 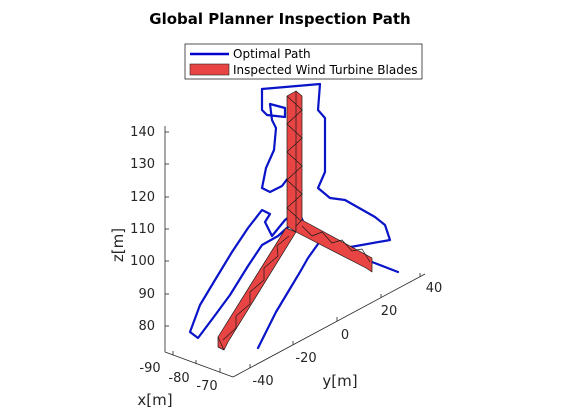 I want to click on y-axis-label: y[m], so click(x=339, y=381).